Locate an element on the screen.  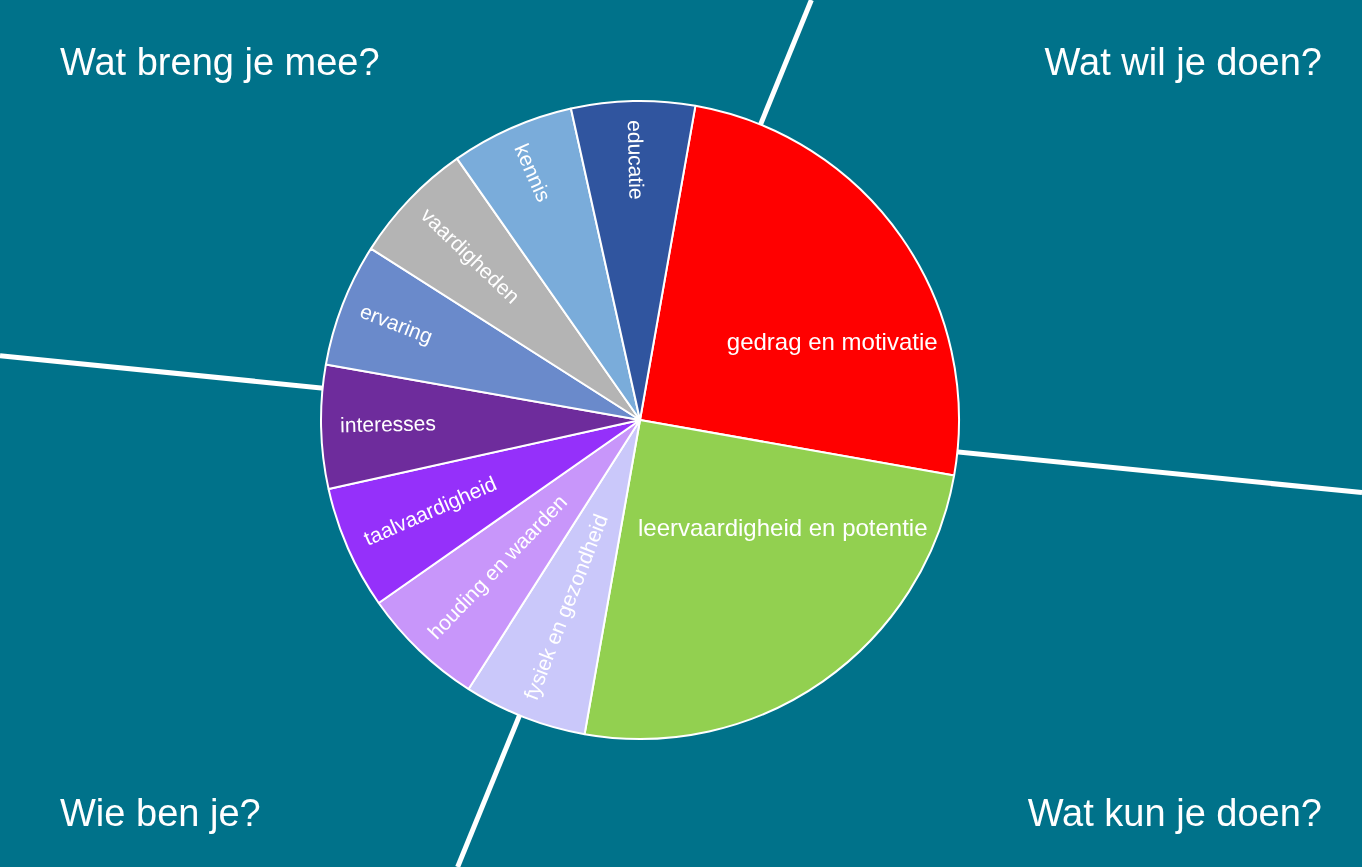
text: Wie ben je? is located at coordinates (160, 814).